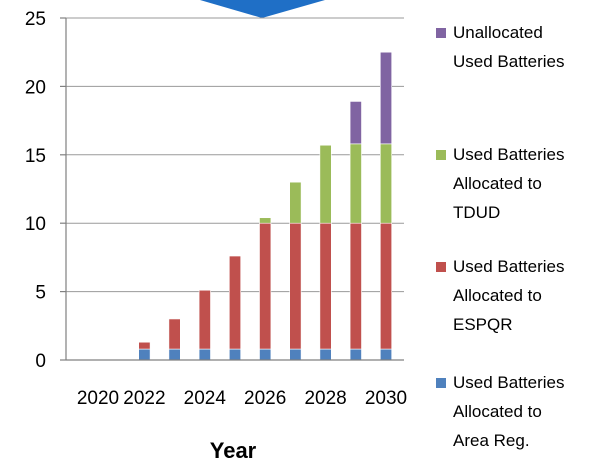 The height and width of the screenshot is (461, 593). I want to click on y-tick-label: 10, so click(35, 224).